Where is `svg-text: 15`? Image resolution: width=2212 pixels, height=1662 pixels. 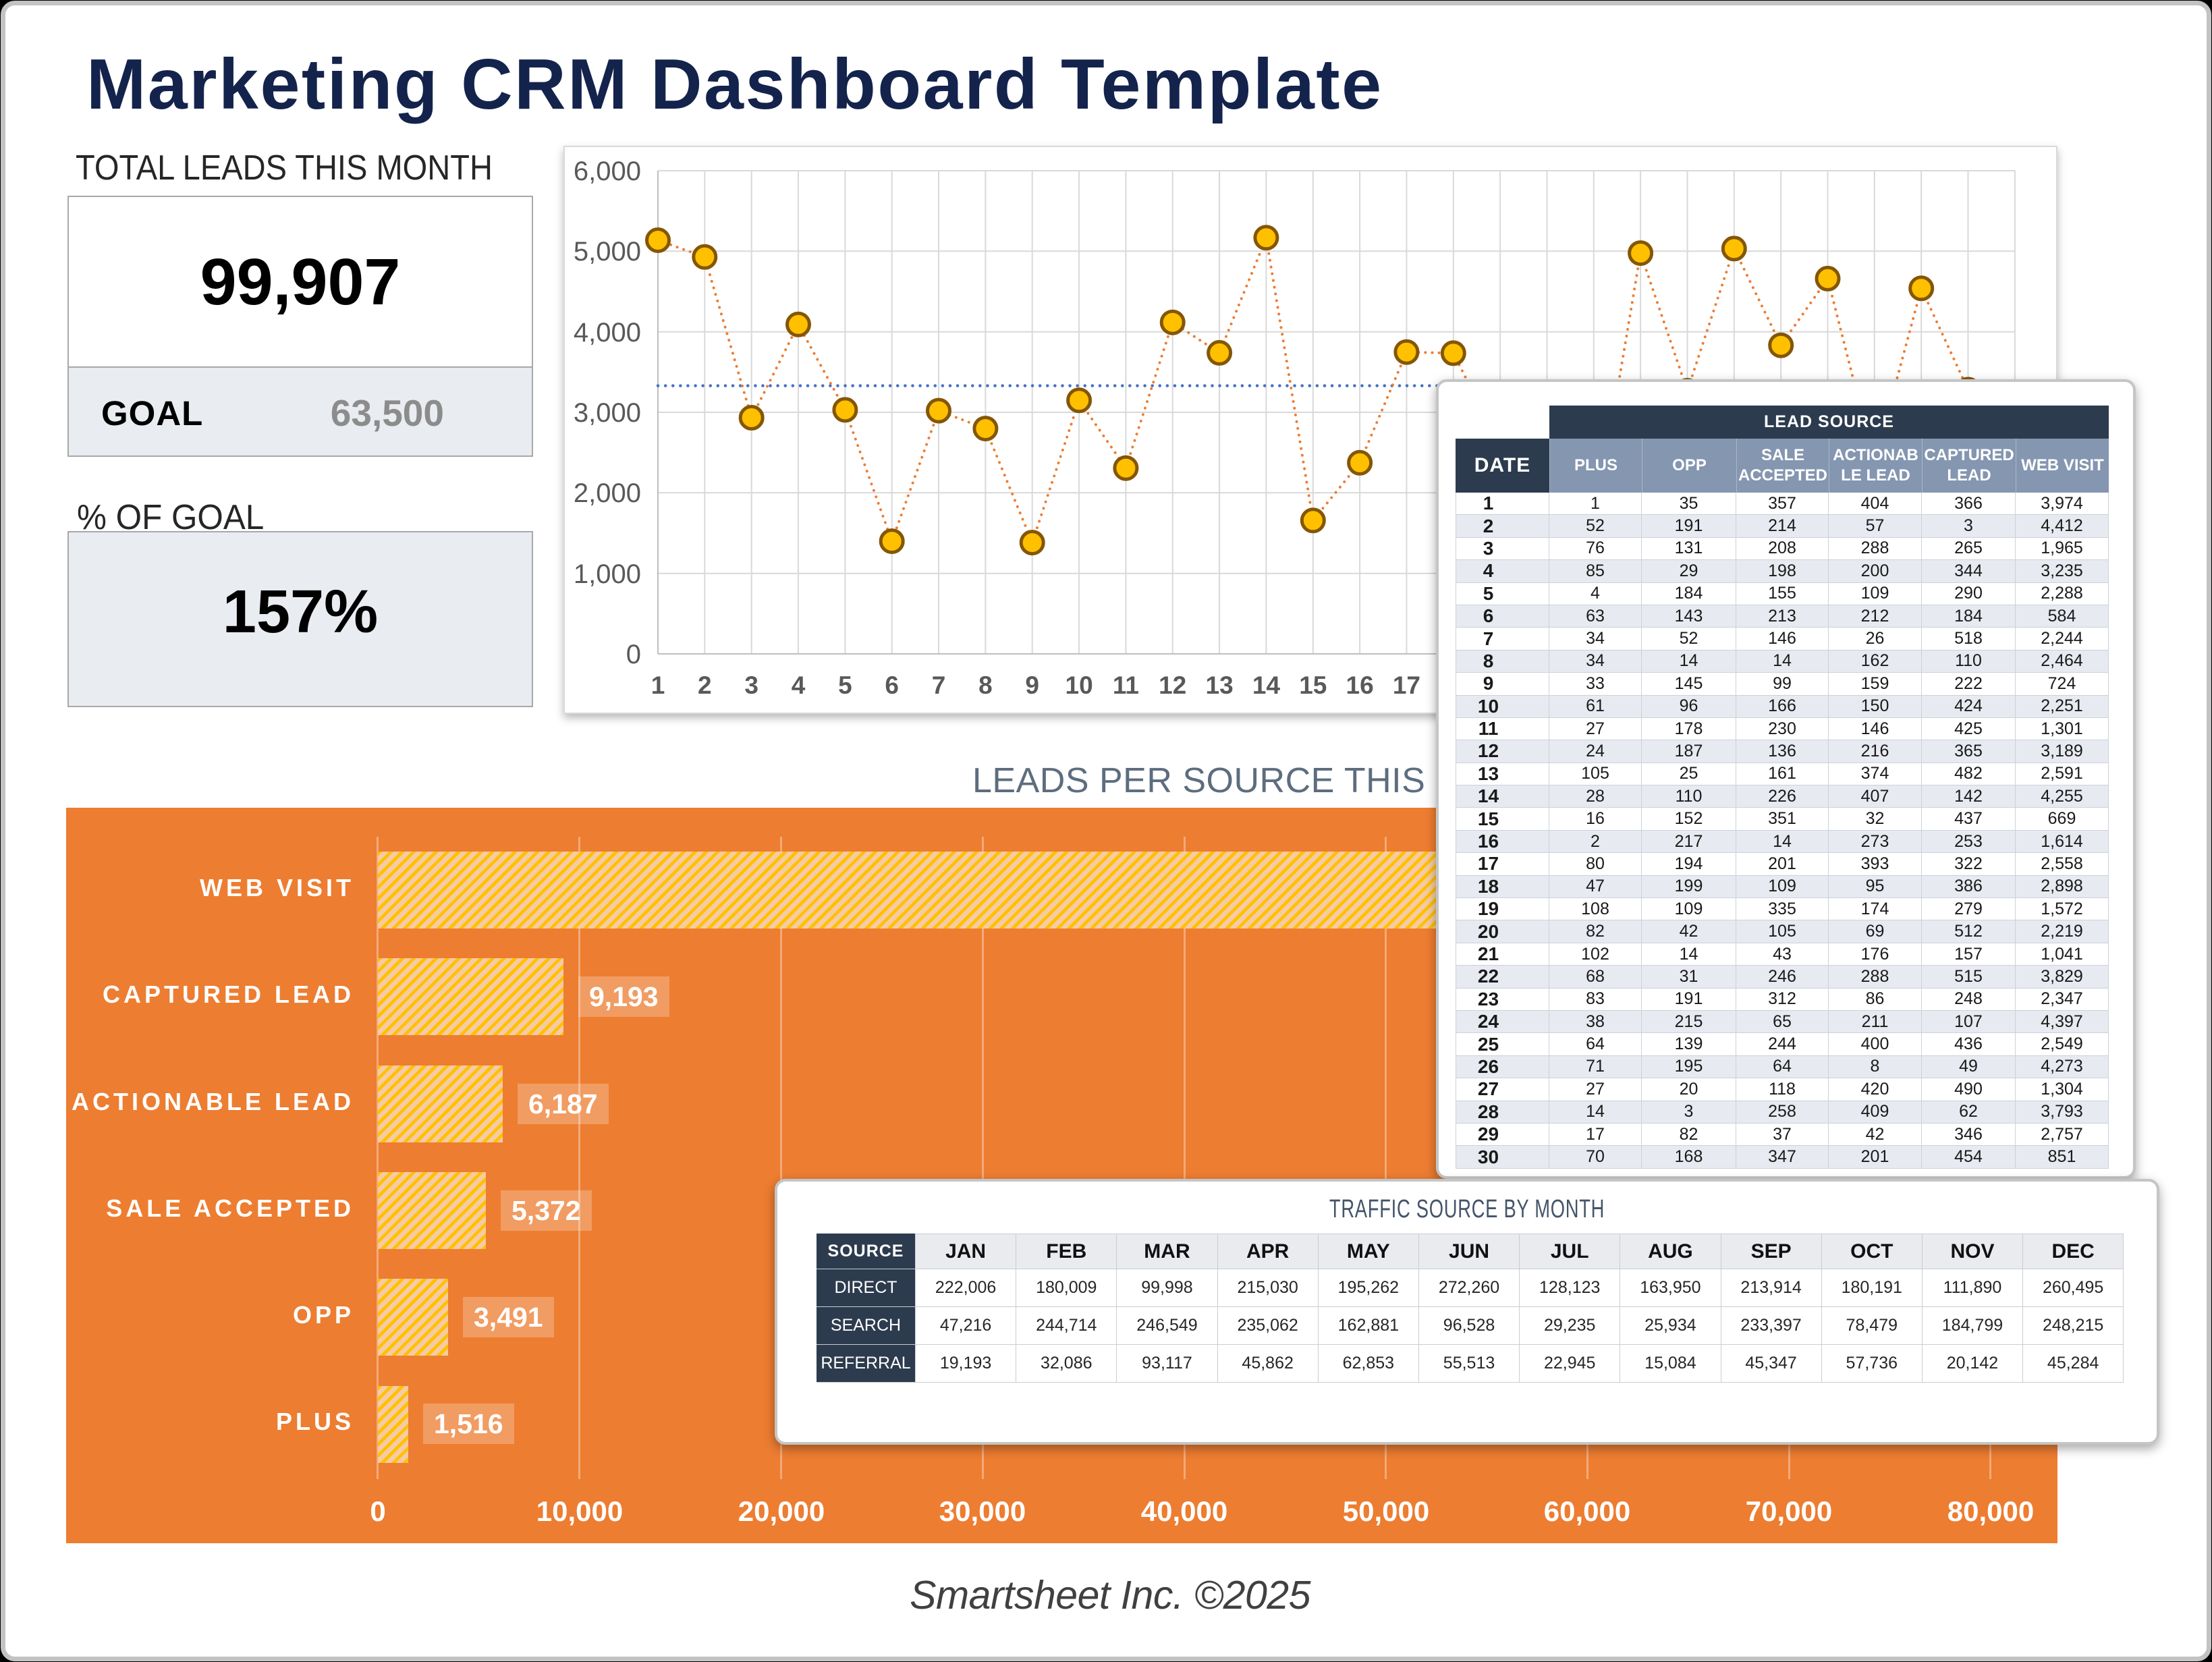
svg-text: 15 is located at coordinates (1313, 685).